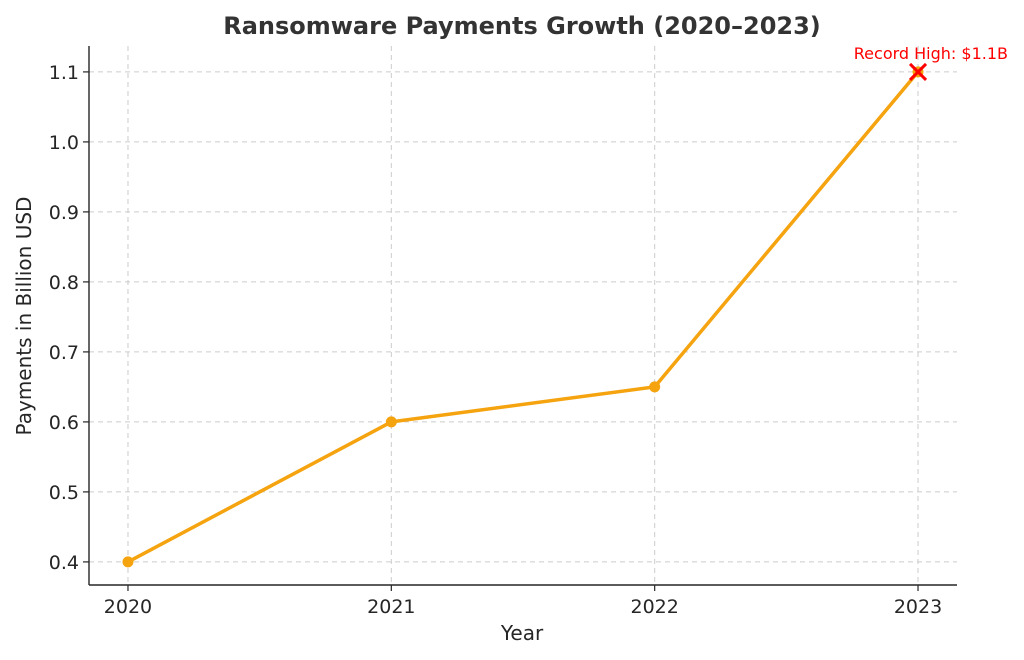 The height and width of the screenshot is (660, 1024). Describe the element at coordinates (128, 607) in the screenshot. I see `x-tick-label: 2020` at that location.